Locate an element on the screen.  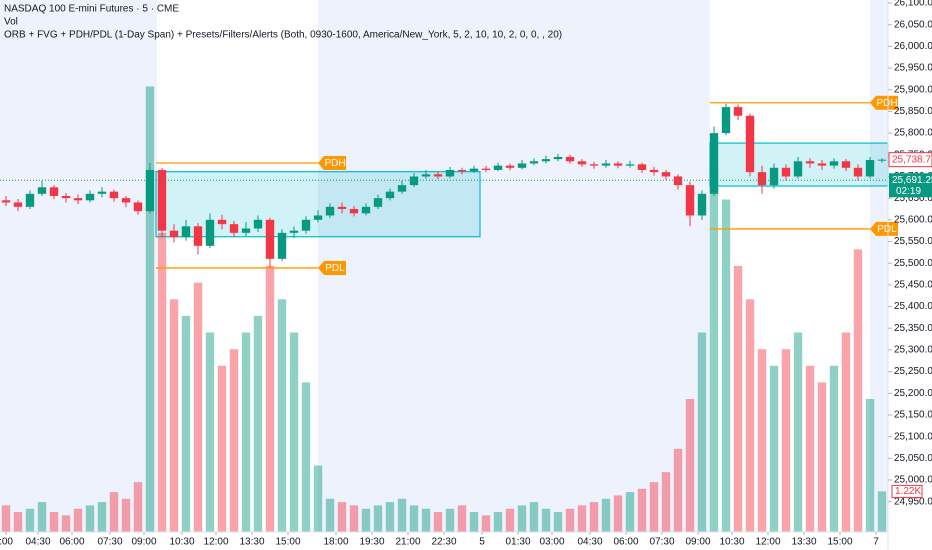
y-tick-label: 25,000.00 is located at coordinates (913, 480).